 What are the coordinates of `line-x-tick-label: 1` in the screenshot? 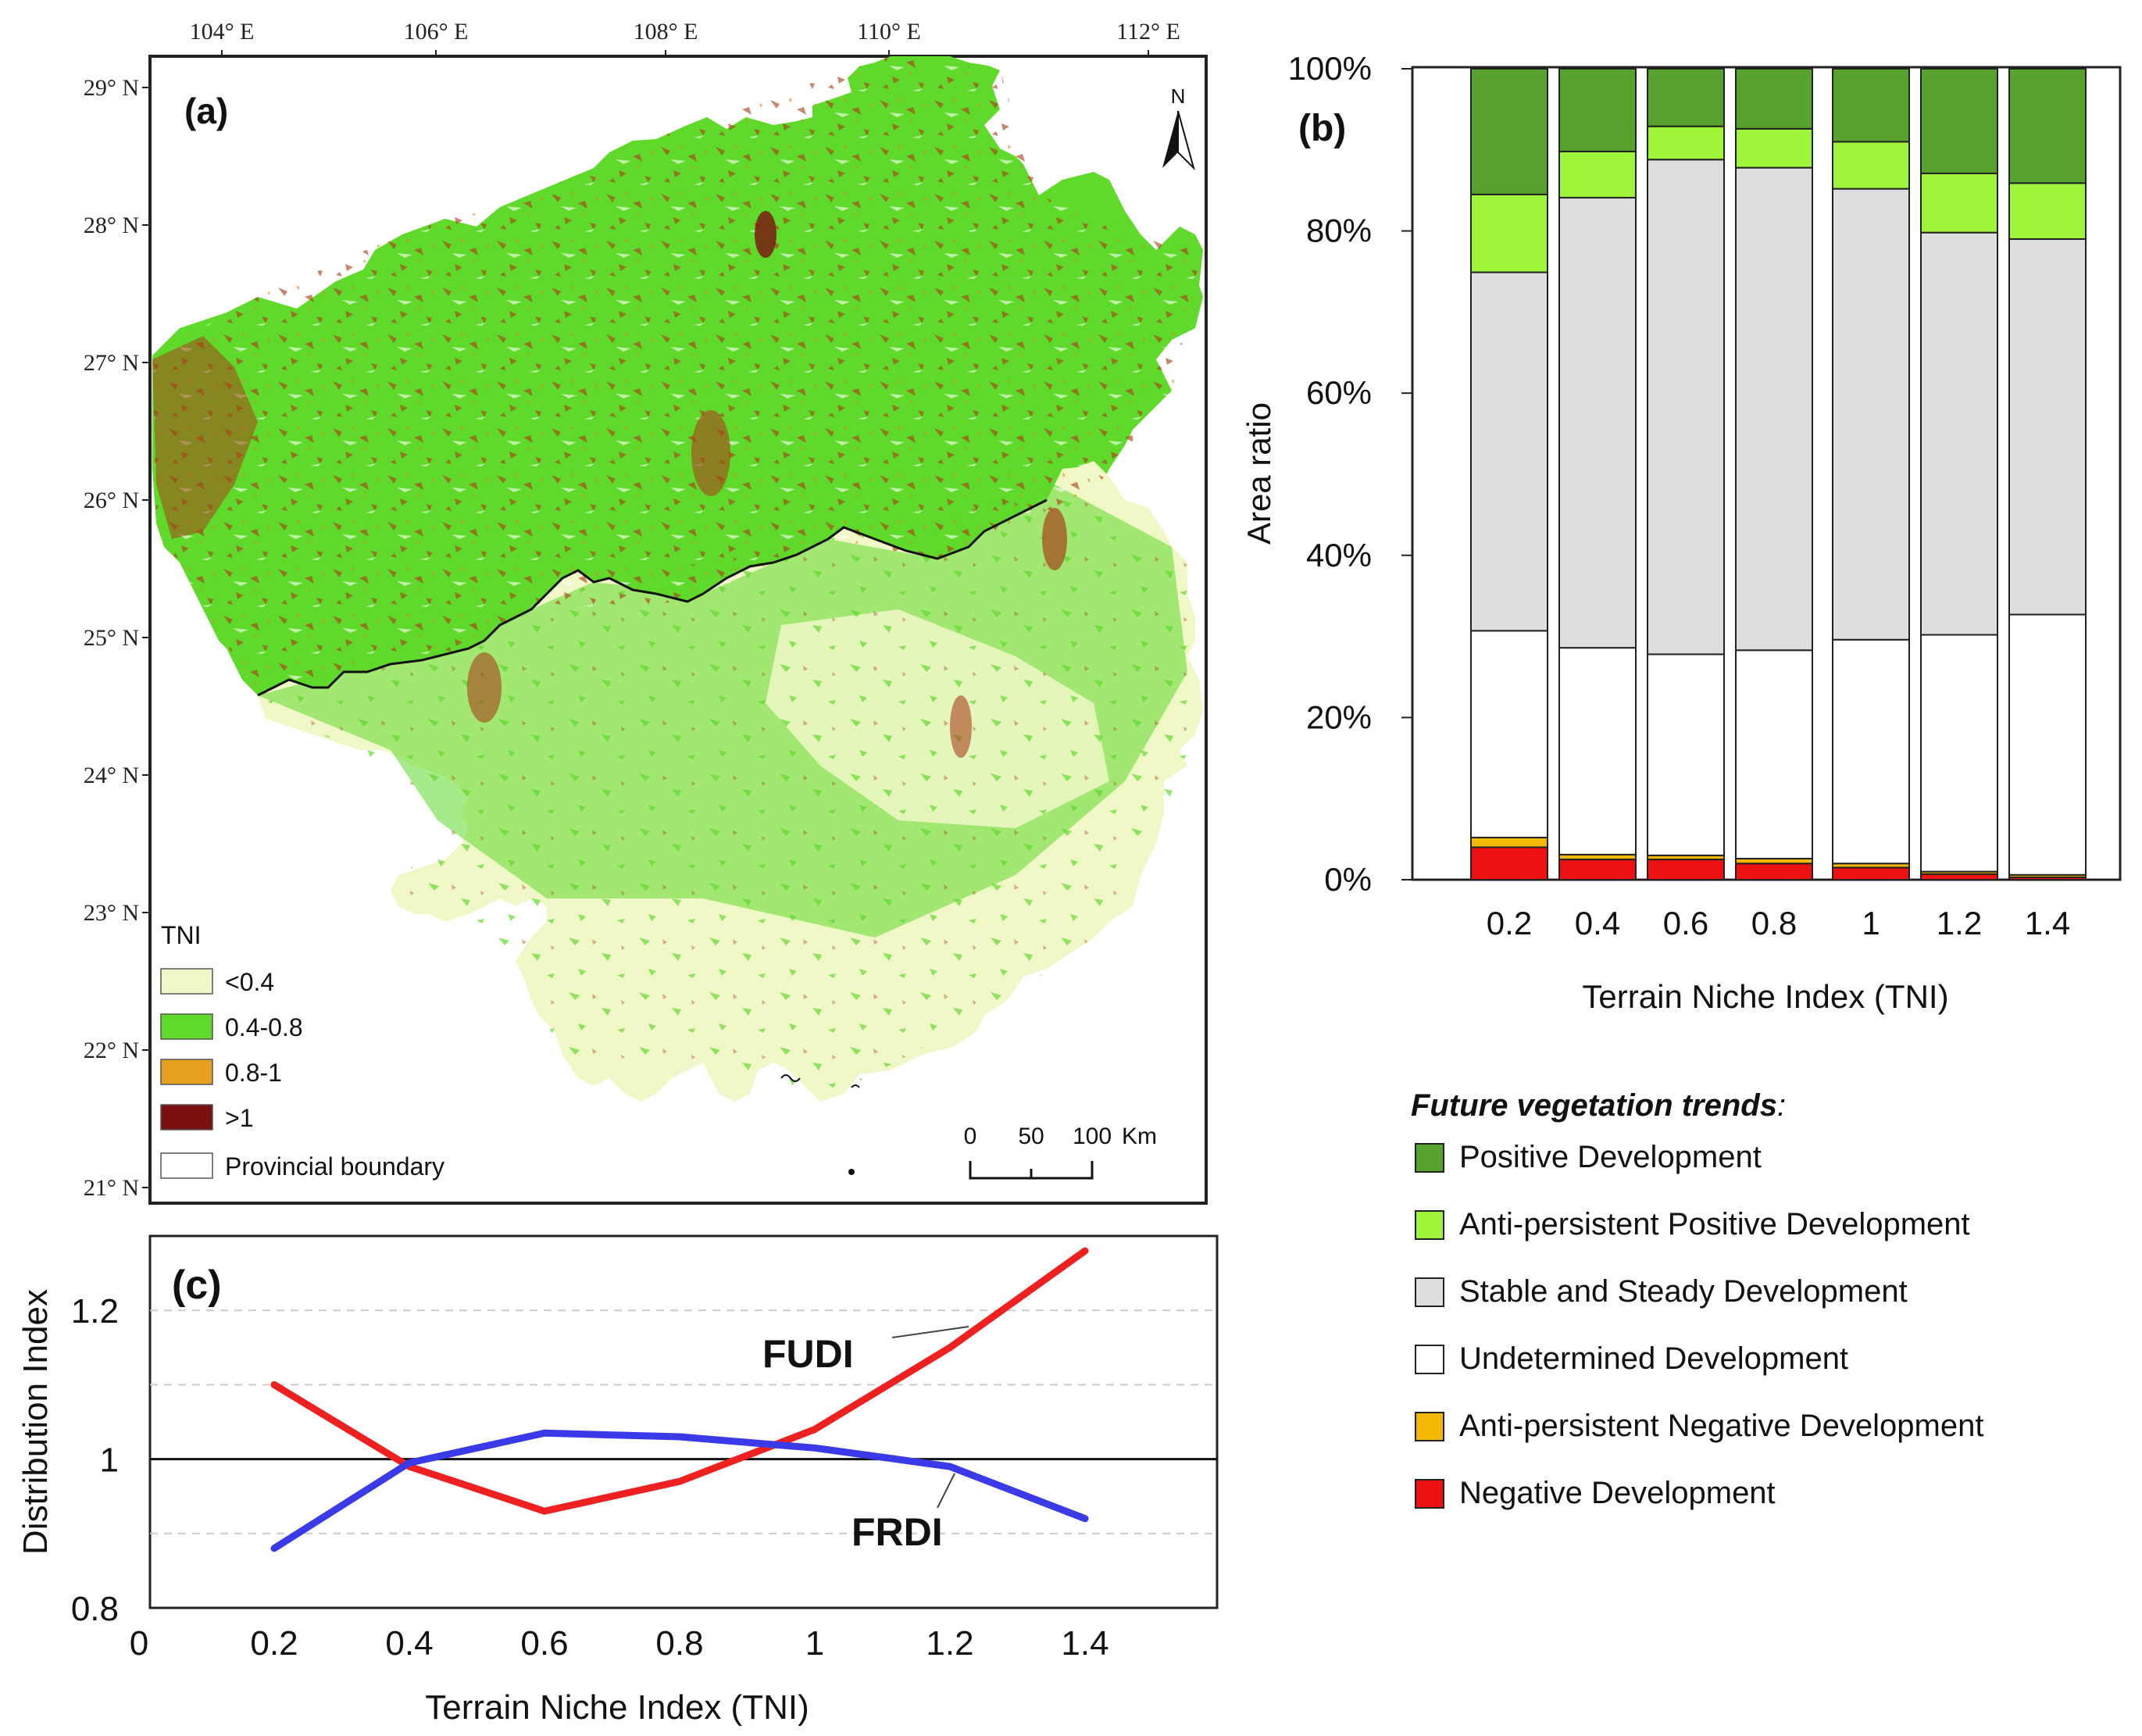 It's located at (814, 1644).